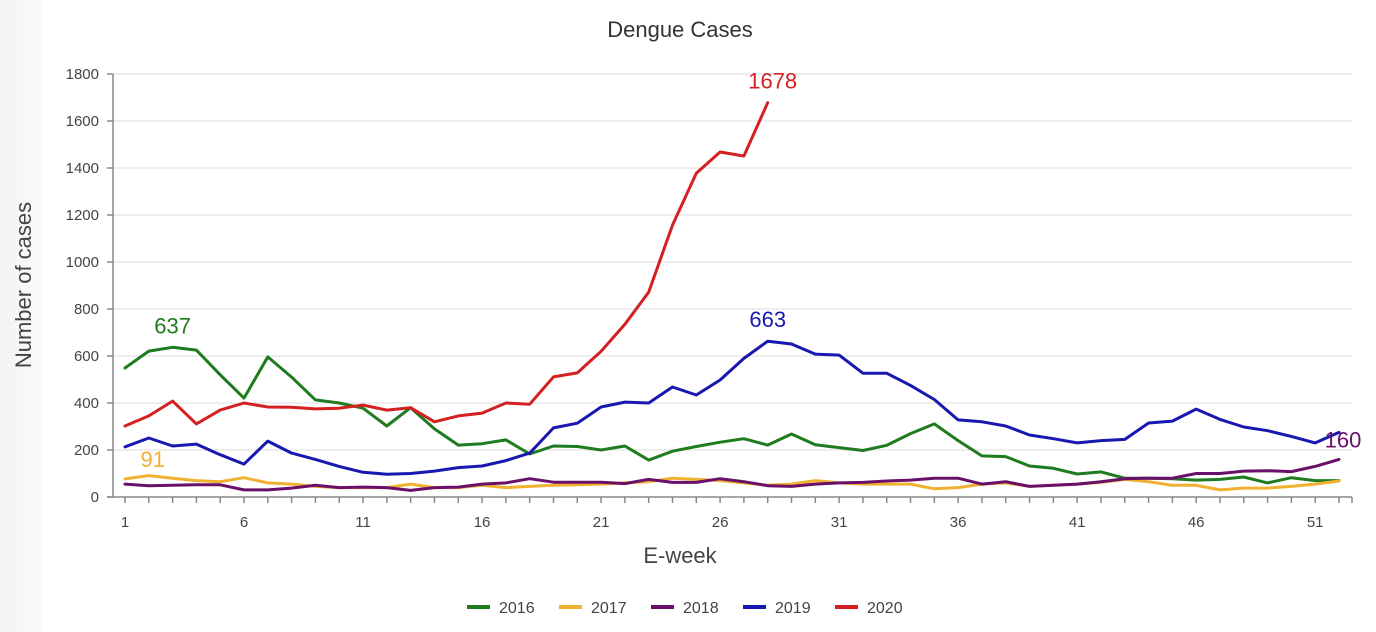 The height and width of the screenshot is (632, 1376). What do you see at coordinates (82, 215) in the screenshot?
I see `y-tick-label: 1200` at bounding box center [82, 215].